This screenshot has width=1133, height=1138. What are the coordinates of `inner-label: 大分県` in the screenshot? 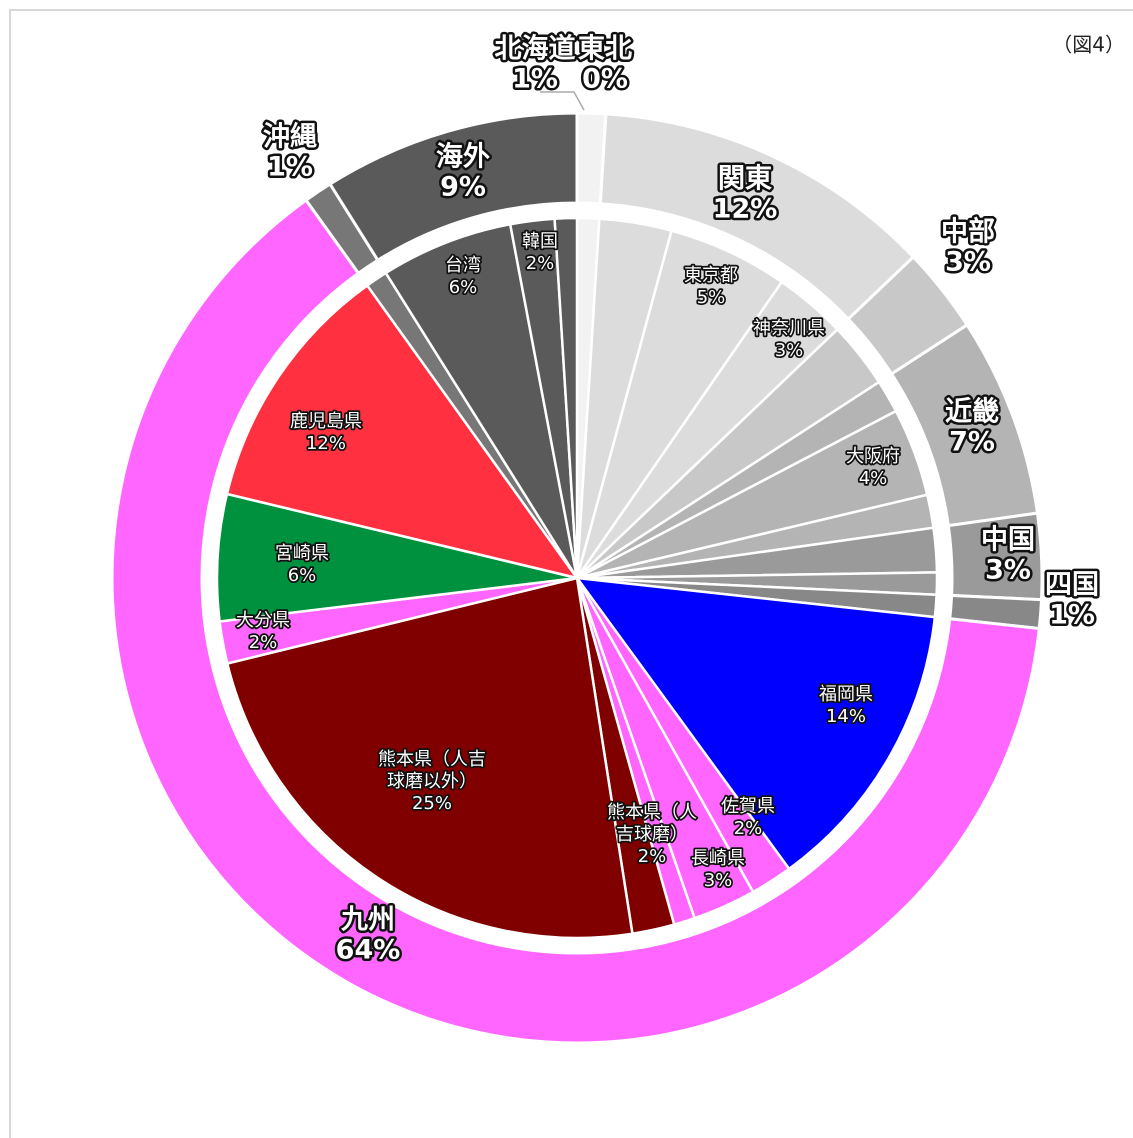 It's located at (263, 620).